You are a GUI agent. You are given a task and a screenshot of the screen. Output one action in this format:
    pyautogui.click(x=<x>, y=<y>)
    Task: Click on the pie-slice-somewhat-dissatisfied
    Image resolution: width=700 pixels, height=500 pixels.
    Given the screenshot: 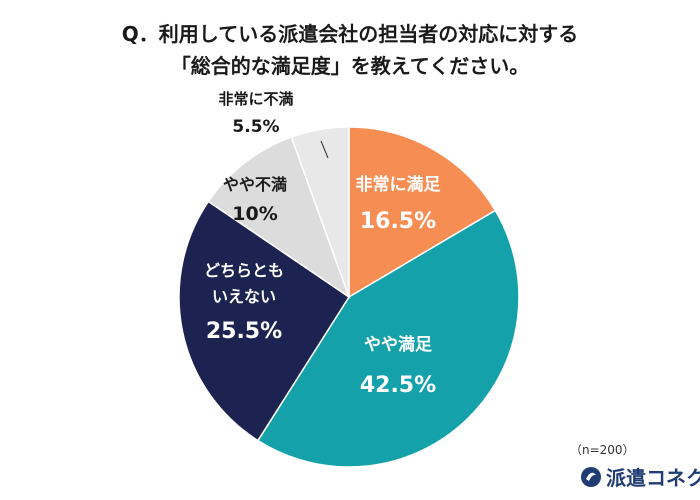 What is the action you would take?
    pyautogui.click(x=279, y=217)
    